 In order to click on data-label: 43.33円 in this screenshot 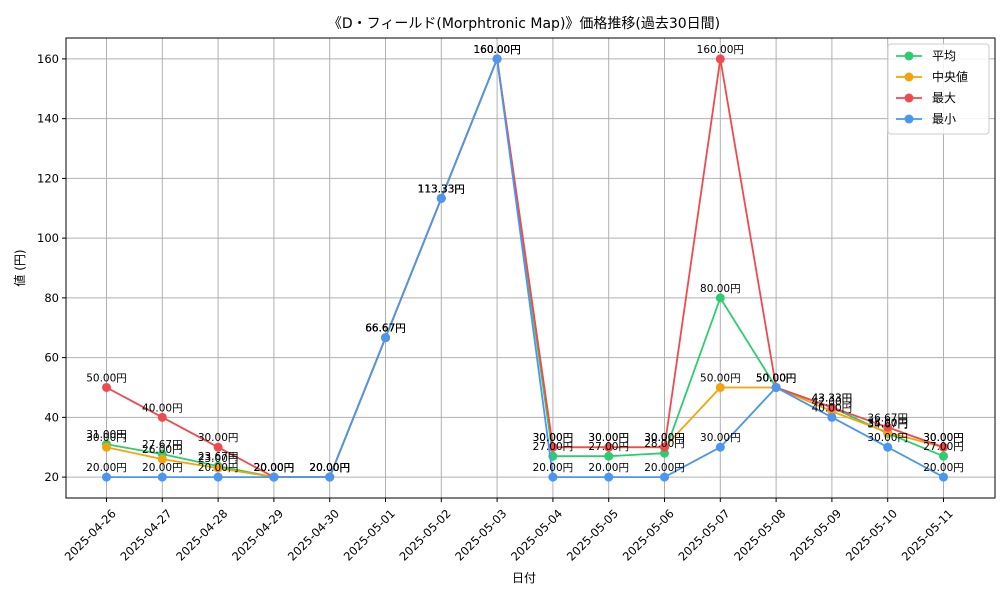, I will do `click(832, 398)`.